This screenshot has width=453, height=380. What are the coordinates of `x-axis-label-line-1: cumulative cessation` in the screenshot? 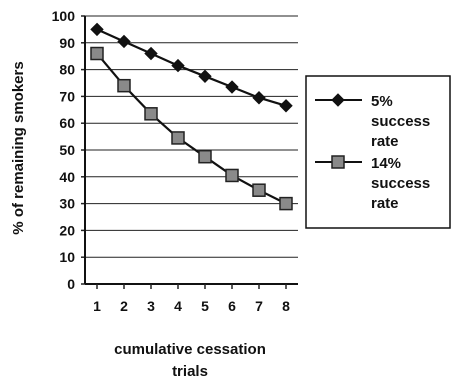 It's located at (190, 349).